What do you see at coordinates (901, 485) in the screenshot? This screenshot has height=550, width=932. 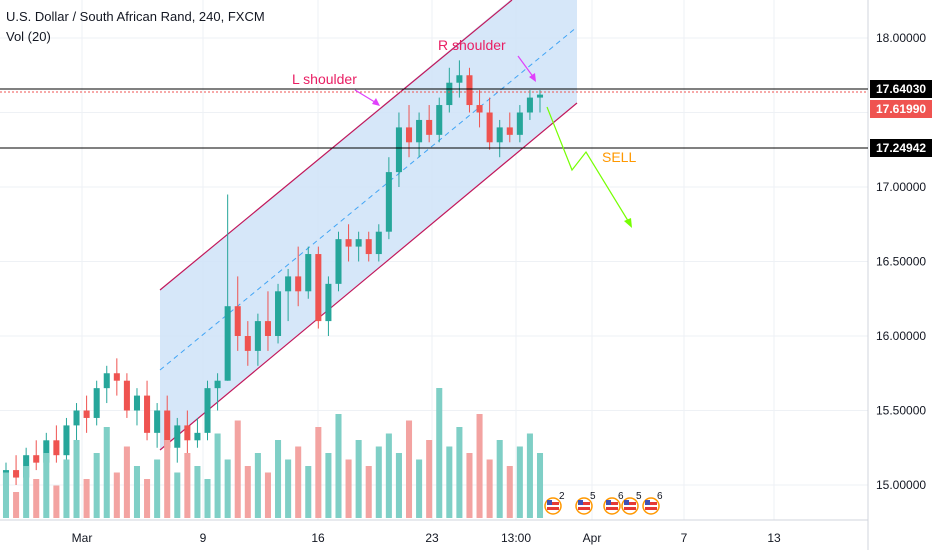 I see `price-tick-label: 15.00000` at bounding box center [901, 485].